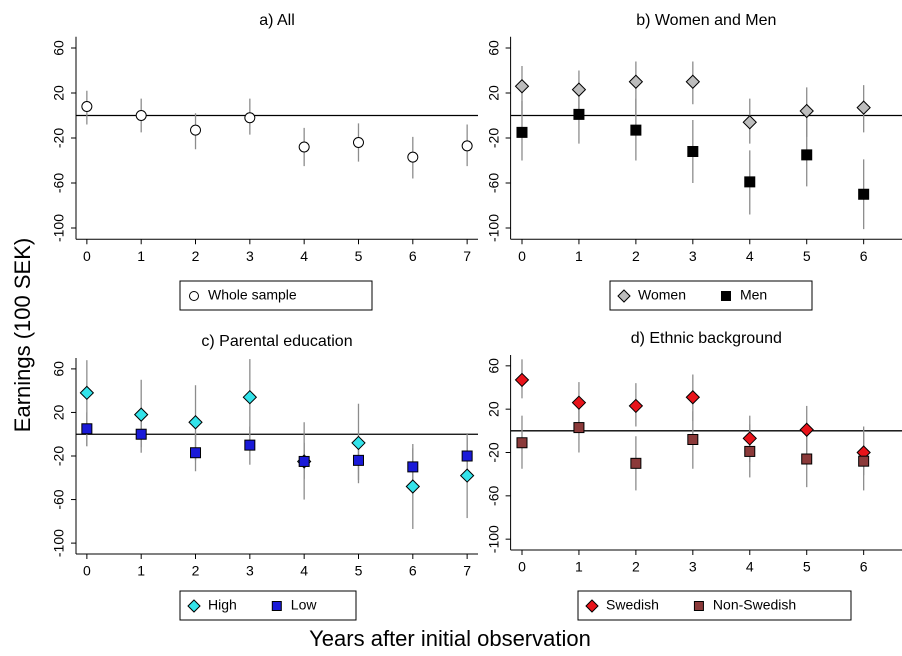  What do you see at coordinates (450, 638) in the screenshot?
I see `x-axis-label: Years after initial observation` at bounding box center [450, 638].